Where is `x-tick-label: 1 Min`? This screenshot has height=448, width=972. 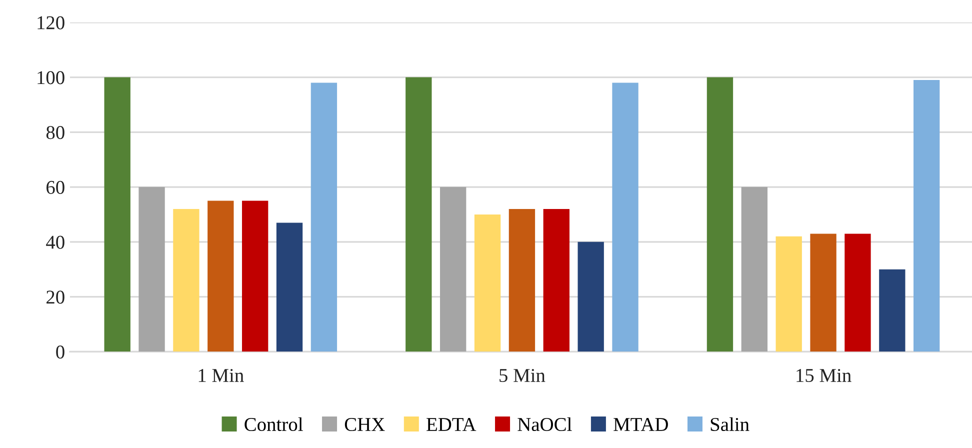 x-tick-label: 1 Min is located at coordinates (221, 375).